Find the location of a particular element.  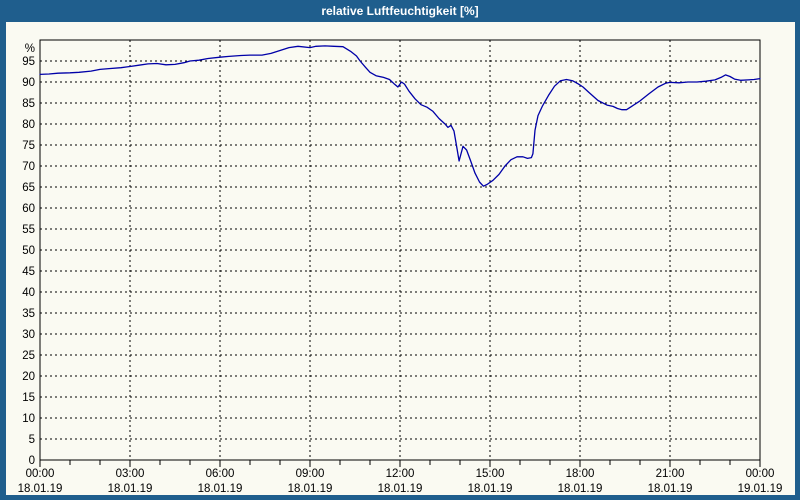

svg-text: 09:00 is located at coordinates (310, 474).